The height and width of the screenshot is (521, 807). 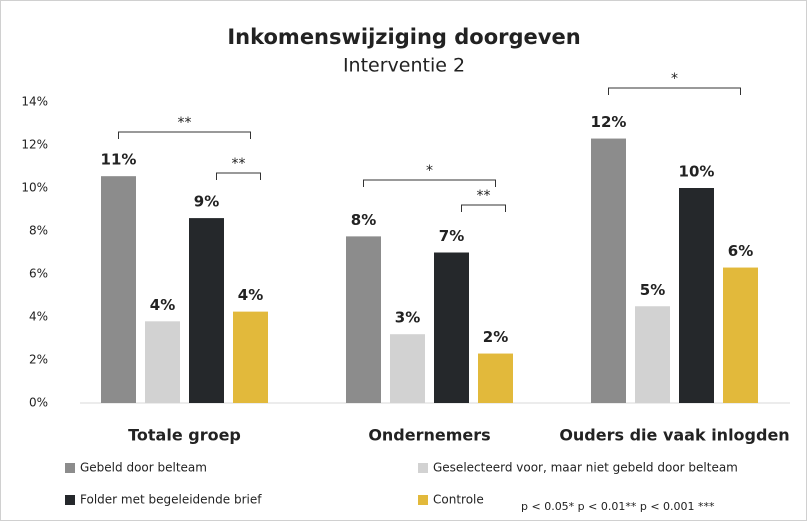 I want to click on value-label: 10%, so click(x=697, y=172).